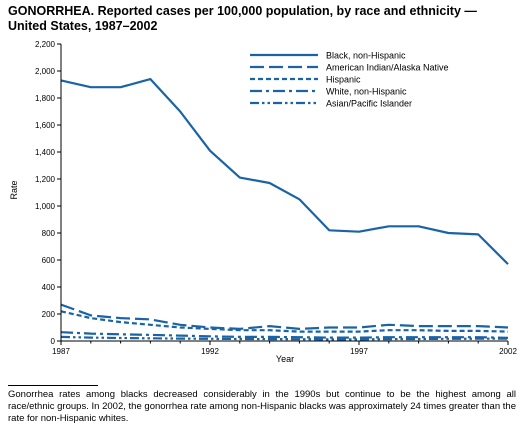  I want to click on y-tick-label: 1,600, so click(45, 125).